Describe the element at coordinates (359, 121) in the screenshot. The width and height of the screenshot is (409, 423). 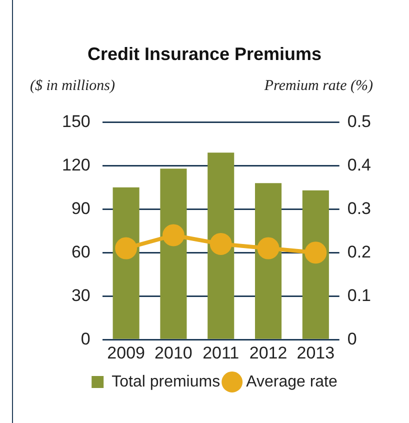
I see `y2-tick-label: 0.5` at that location.